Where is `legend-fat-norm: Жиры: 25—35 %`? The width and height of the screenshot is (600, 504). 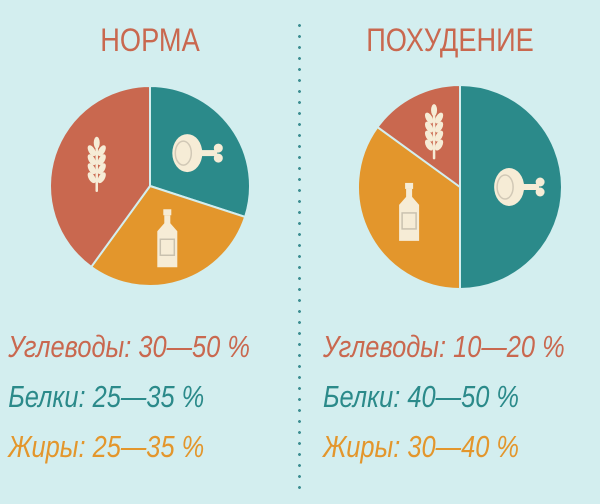
legend-fat-norm: Жиры: 25—35 % is located at coordinates (106, 446).